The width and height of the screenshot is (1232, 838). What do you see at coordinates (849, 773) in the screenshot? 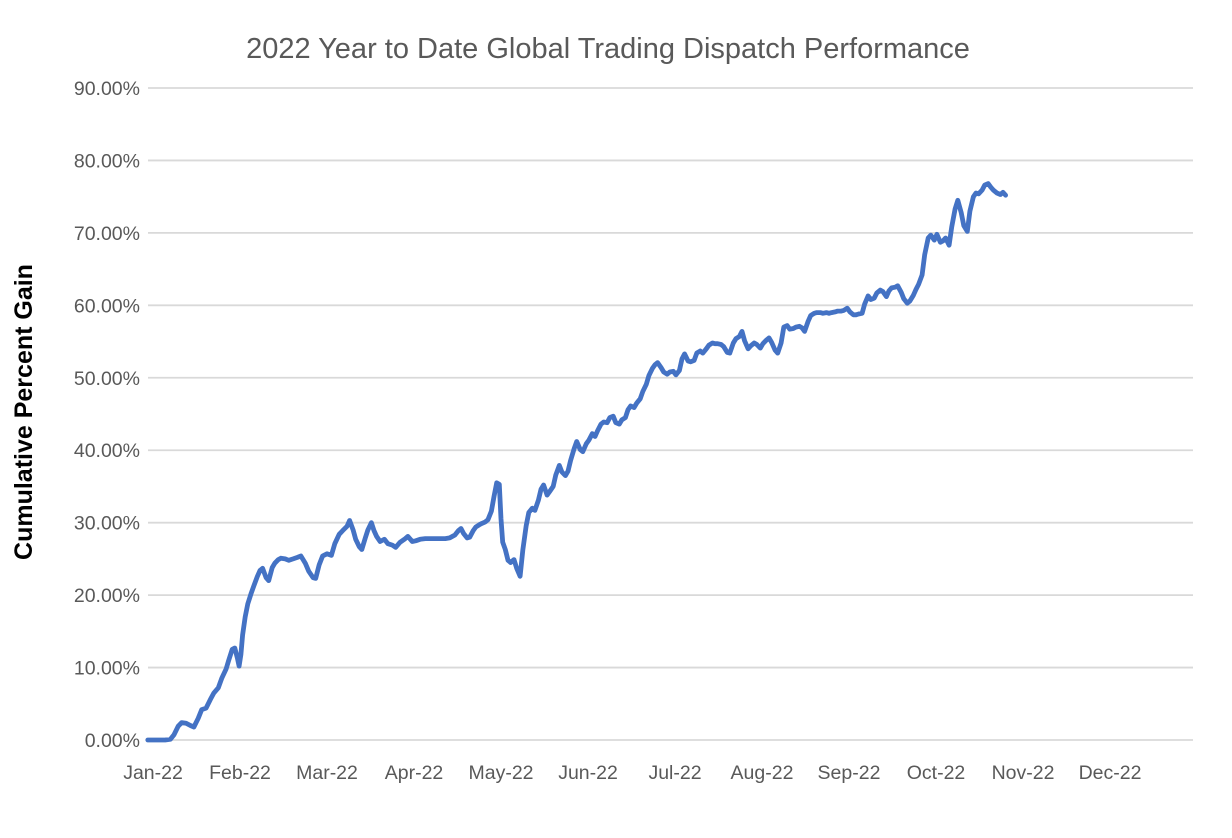
I see `x-axis-tick-label: Sep-22` at bounding box center [849, 773].